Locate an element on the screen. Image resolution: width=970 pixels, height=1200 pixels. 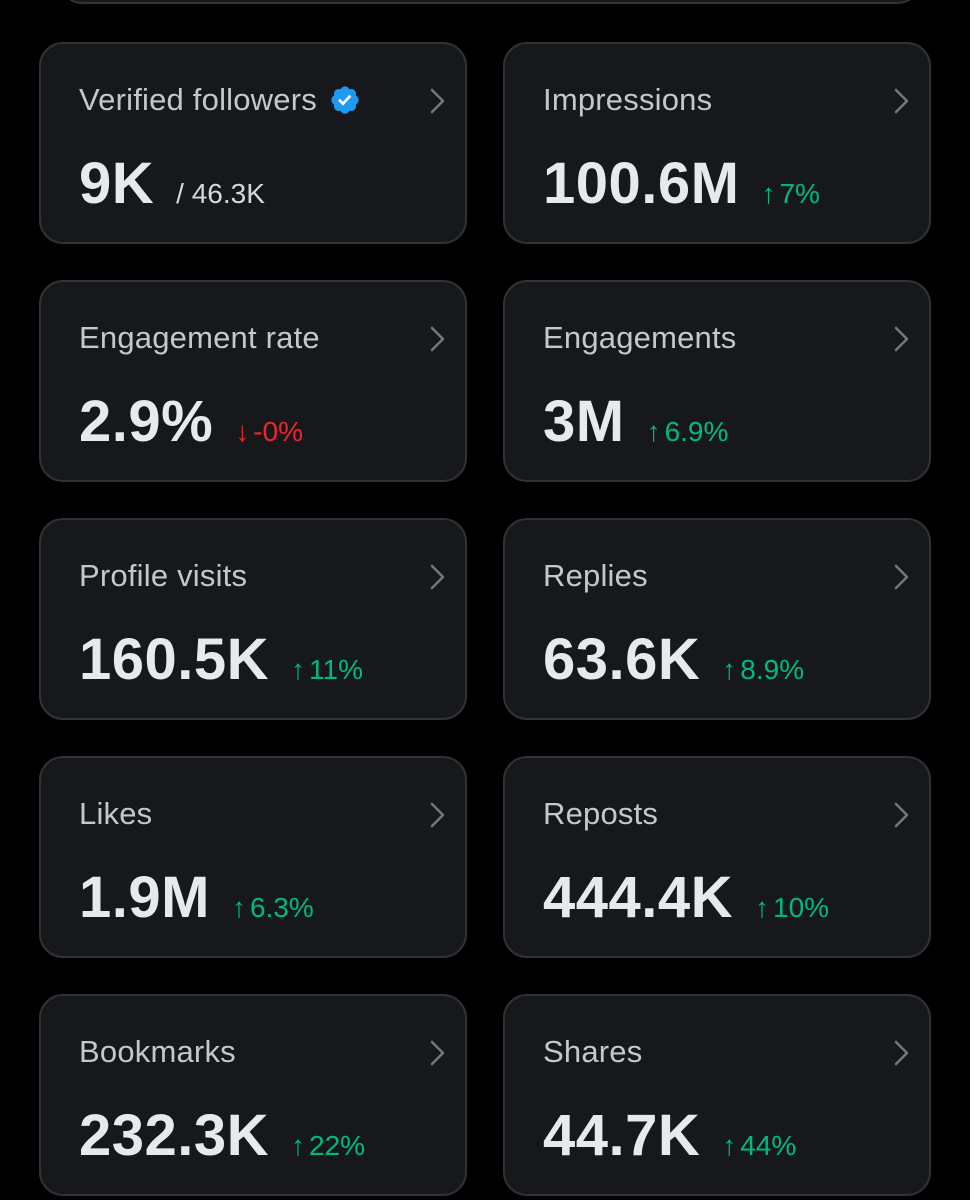
metric-value: 2.9% is located at coordinates (146, 421).